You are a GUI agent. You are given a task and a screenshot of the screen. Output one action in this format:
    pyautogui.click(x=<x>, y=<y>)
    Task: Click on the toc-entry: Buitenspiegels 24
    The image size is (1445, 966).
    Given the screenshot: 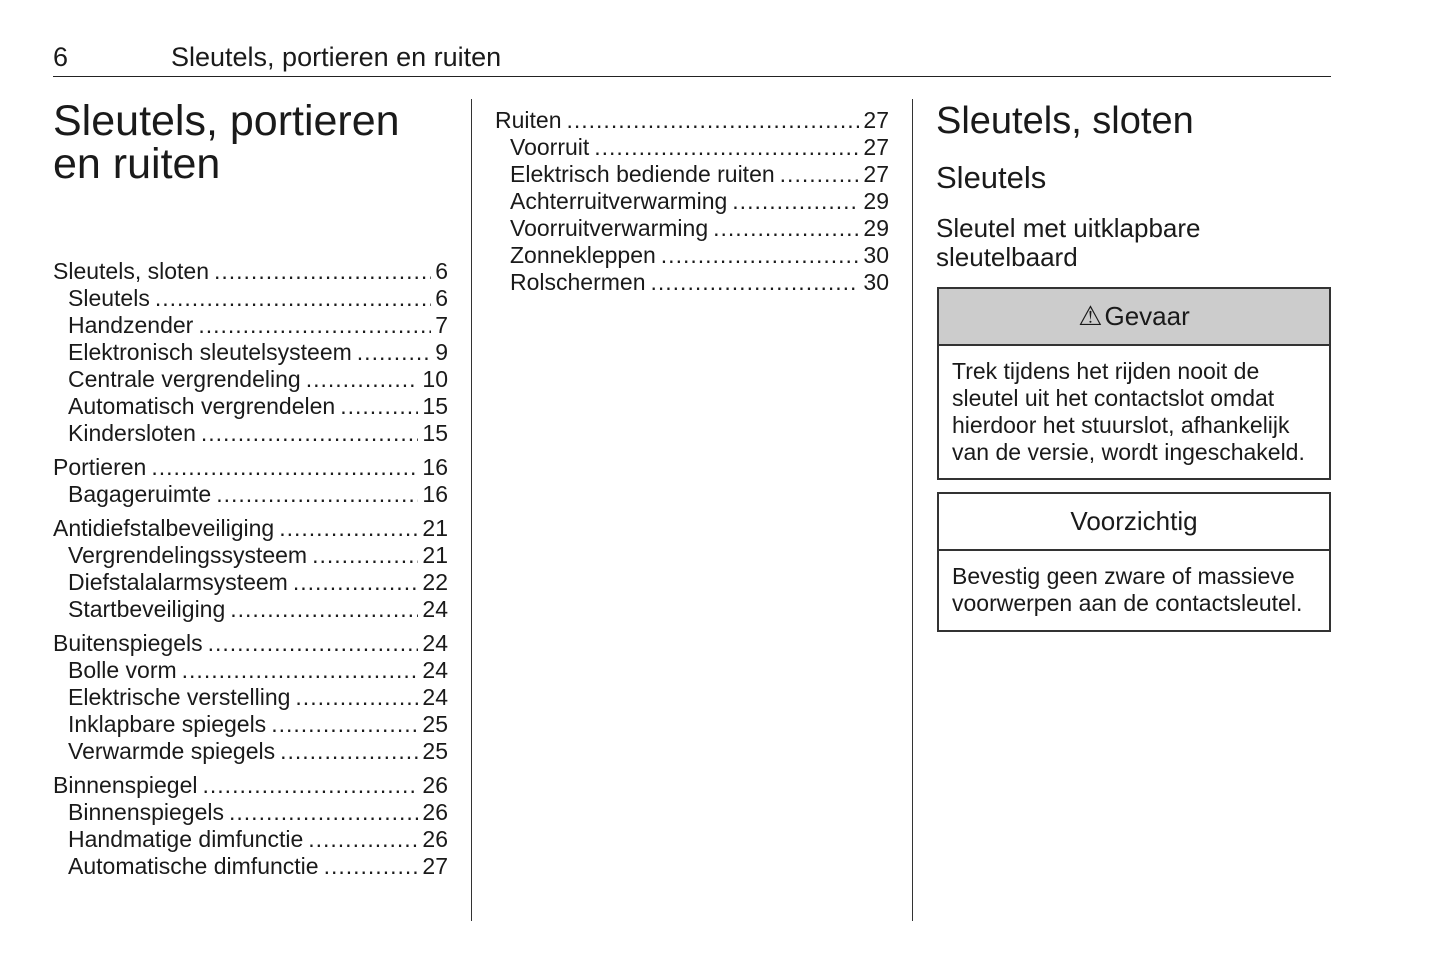 What is the action you would take?
    pyautogui.click(x=250, y=643)
    